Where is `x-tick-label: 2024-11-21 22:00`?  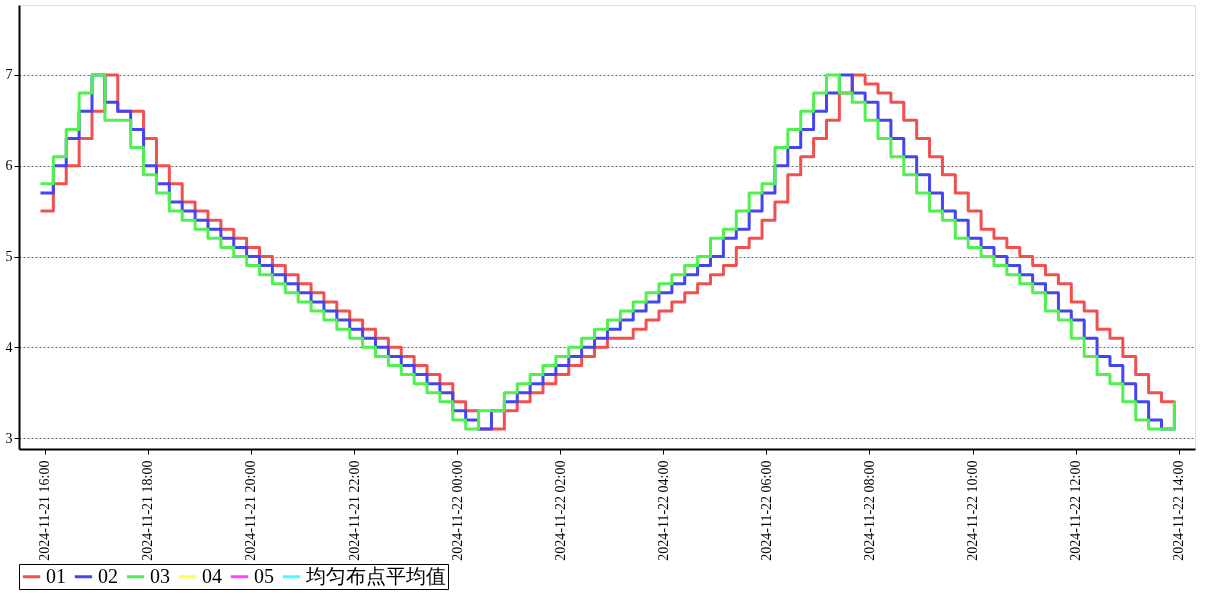
x-tick-label: 2024-11-21 22:00 is located at coordinates (354, 510).